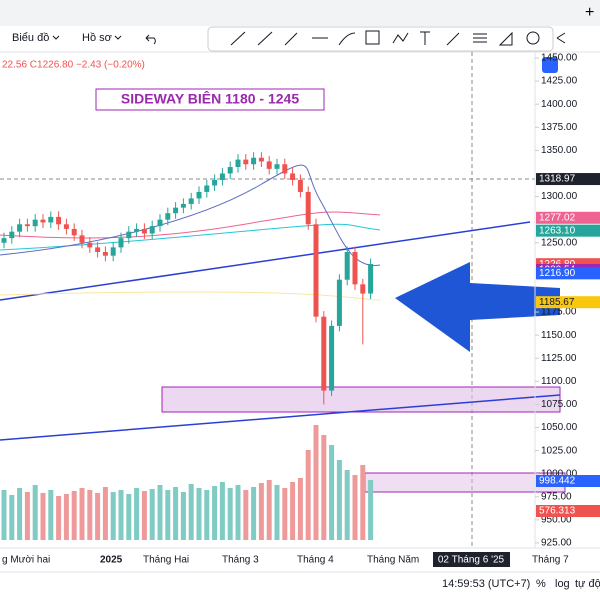 This screenshot has height=605, width=600. I want to click on chart-menu: Biểu đồ, so click(30, 38).